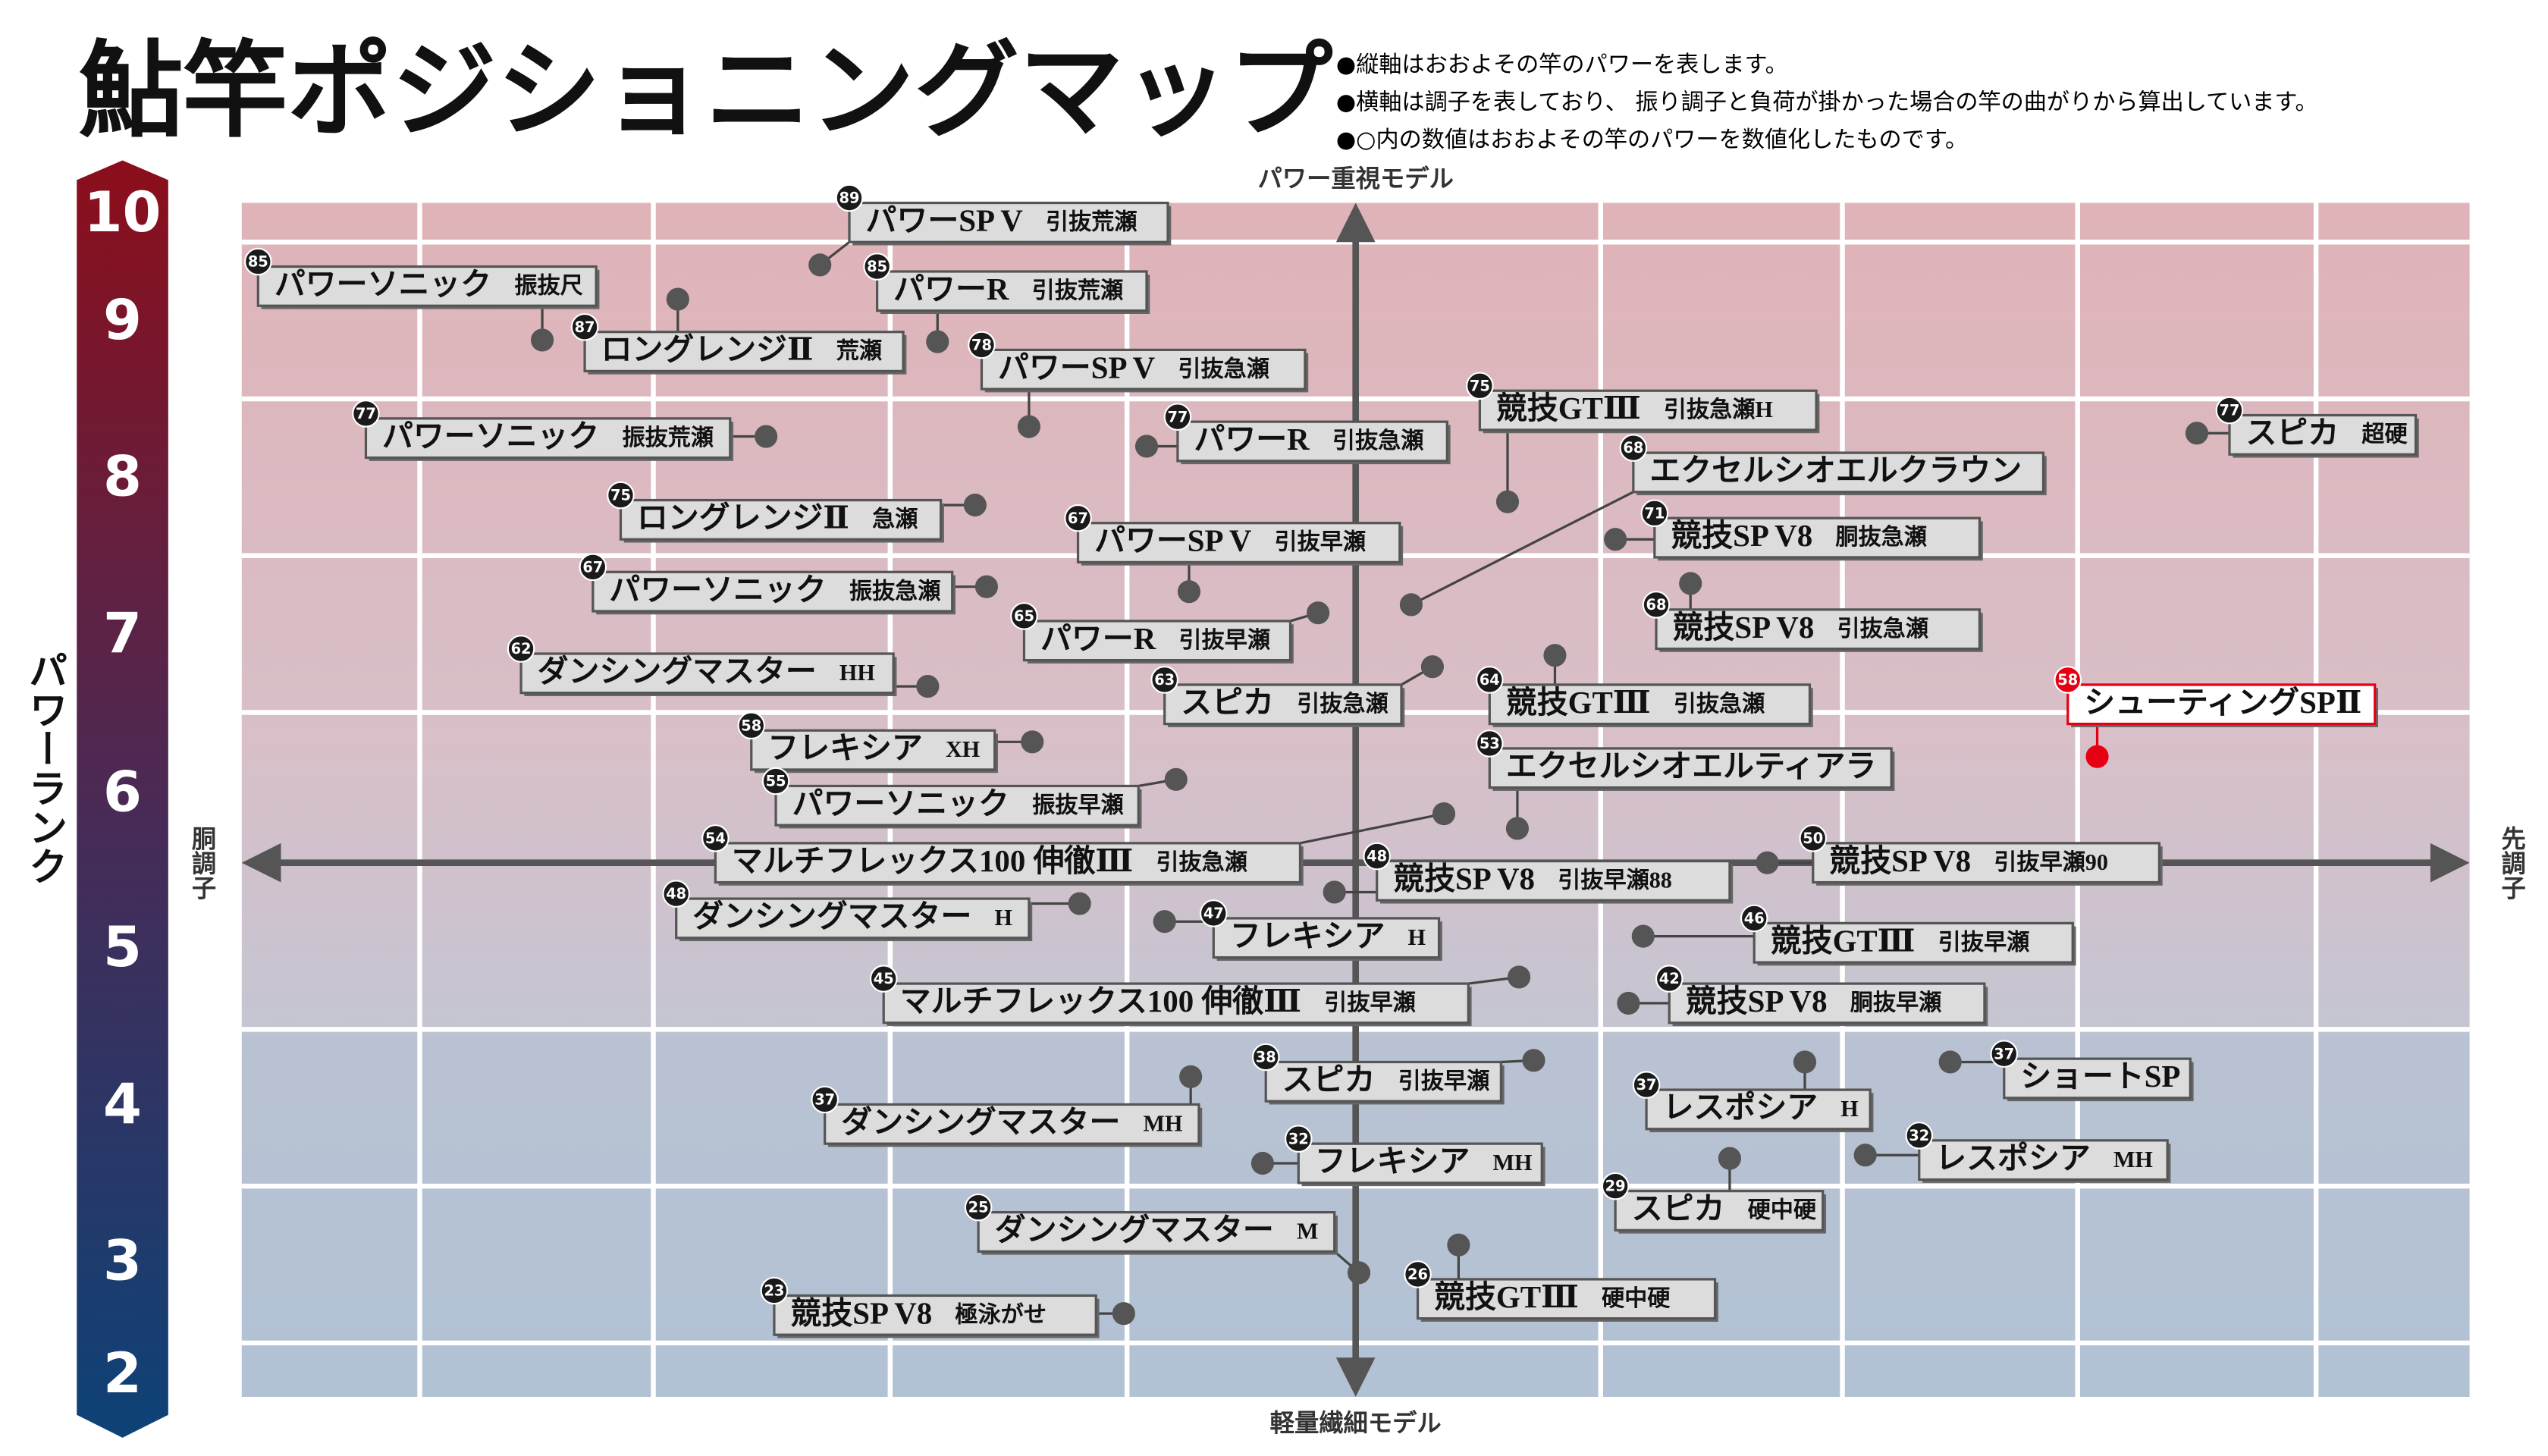  Describe the element at coordinates (1170, 632) in the screenshot. I see `product: パワーR 引抜早瀬 65` at that location.